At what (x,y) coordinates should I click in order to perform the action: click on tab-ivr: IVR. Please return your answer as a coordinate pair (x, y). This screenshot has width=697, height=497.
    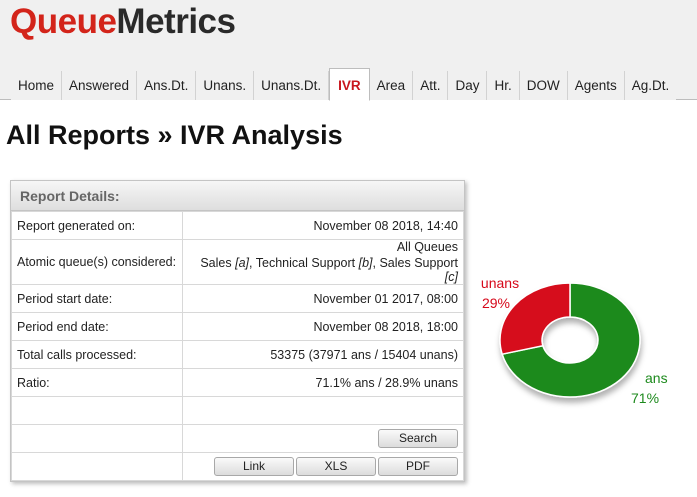
    Looking at the image, I should click on (349, 84).